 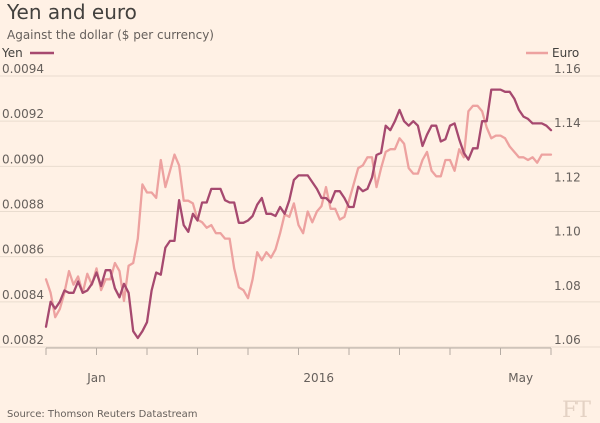 I want to click on left-tick-label: 0.0090, so click(x=23, y=159).